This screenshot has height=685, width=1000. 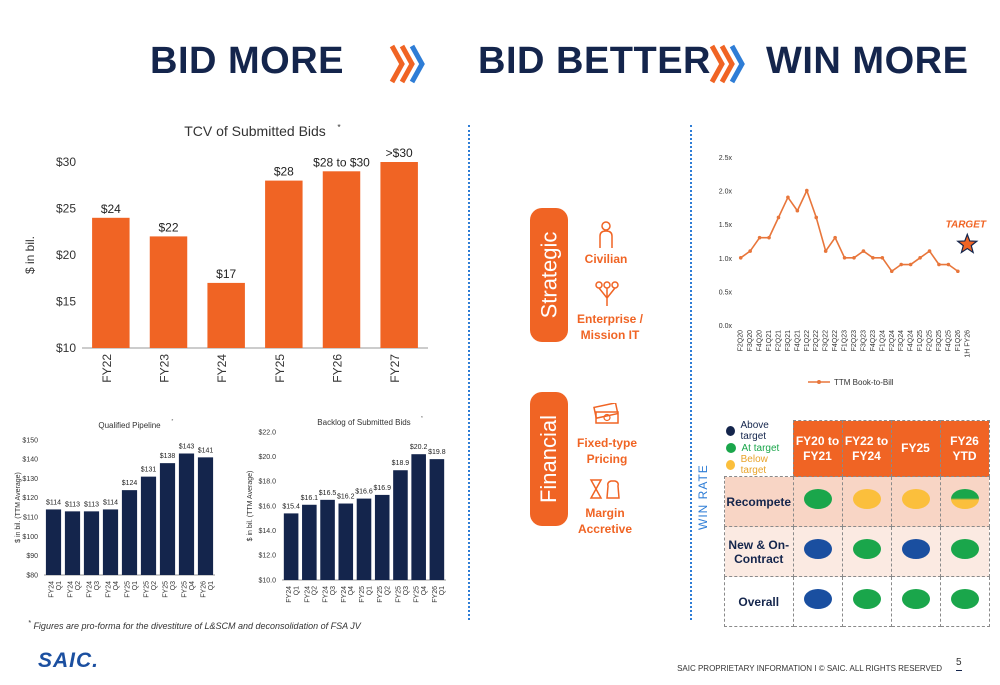 What do you see at coordinates (939, 341) in the screenshot?
I see `x-category-label: F3Q25` at bounding box center [939, 341].